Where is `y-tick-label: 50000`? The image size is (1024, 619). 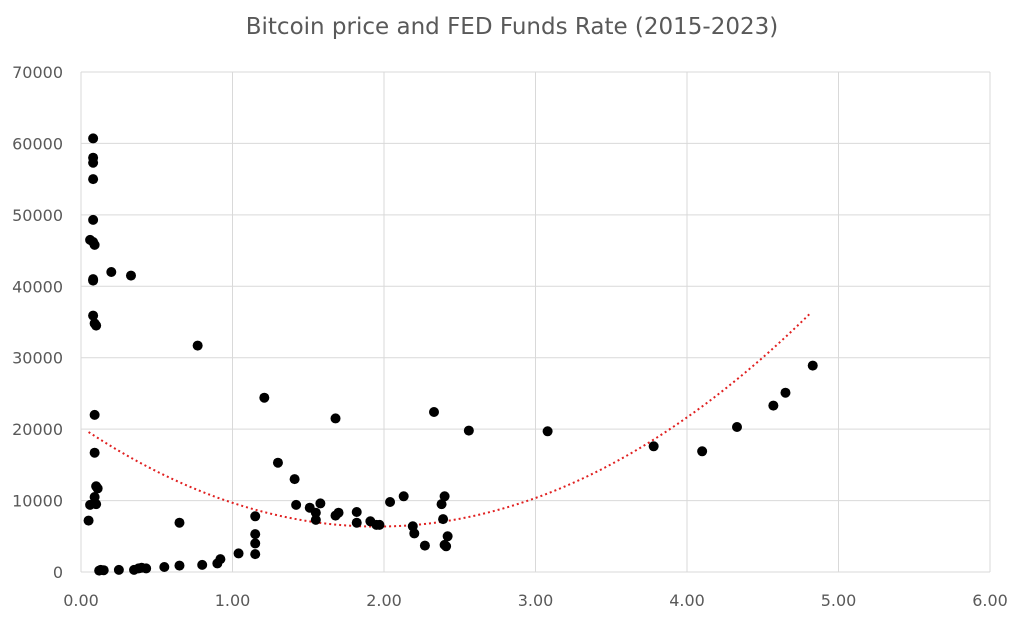
y-tick-label: 50000 is located at coordinates (37, 215).